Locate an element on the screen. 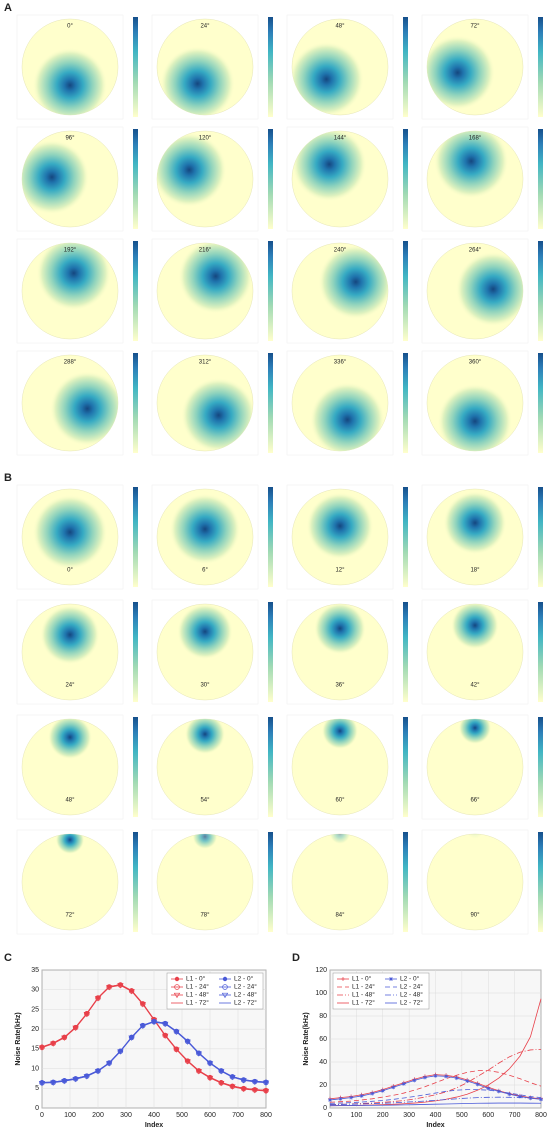 Image resolution: width=550 pixels, height=1138 pixels. angle-label: 24° is located at coordinates (205, 27).